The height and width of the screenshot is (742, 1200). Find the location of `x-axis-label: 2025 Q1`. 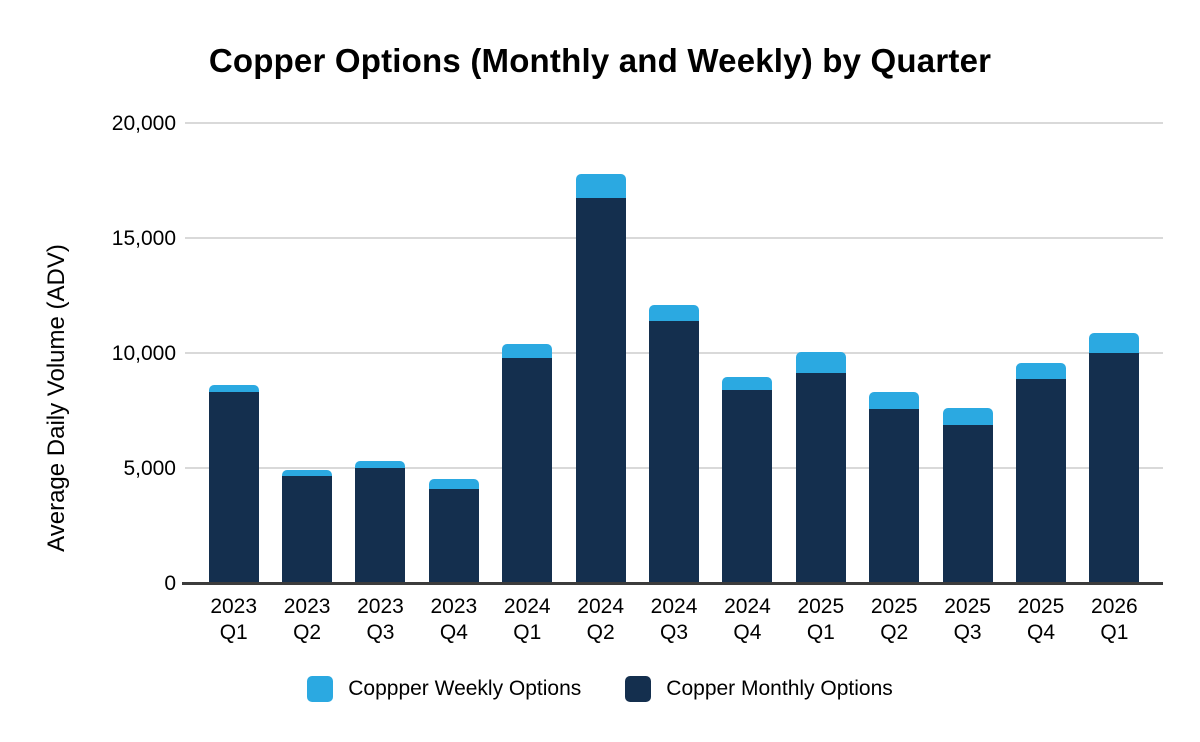

x-axis-label: 2025 Q1 is located at coordinates (821, 619).